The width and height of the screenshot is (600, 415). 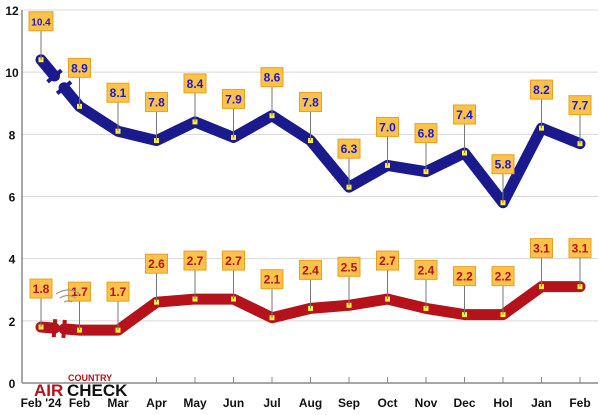 I want to click on logo-check: CHECK, so click(x=97, y=390).